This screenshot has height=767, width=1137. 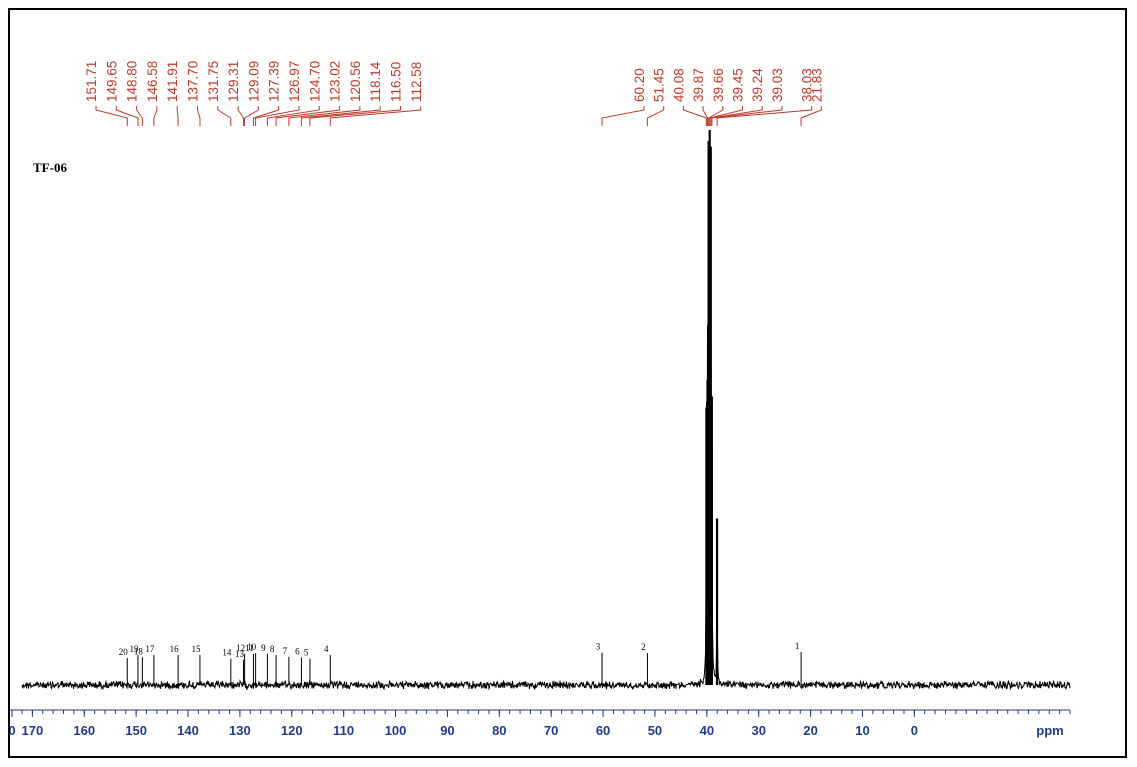 I want to click on sample-label: TF-06, so click(x=50, y=167).